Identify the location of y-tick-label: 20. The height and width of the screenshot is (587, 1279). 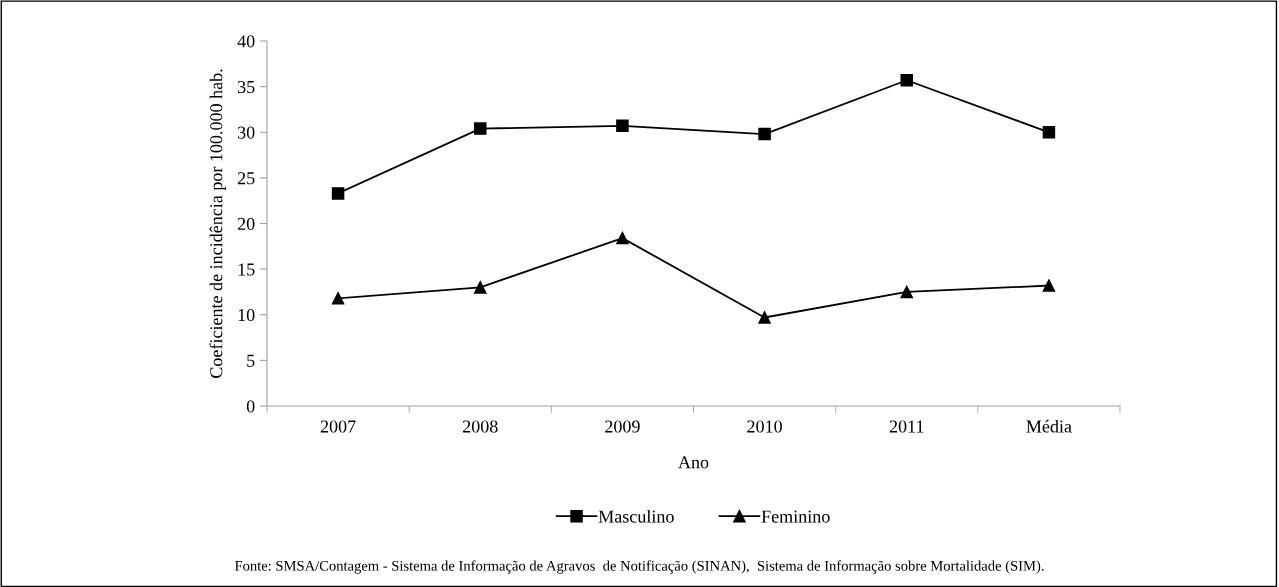
(246, 223).